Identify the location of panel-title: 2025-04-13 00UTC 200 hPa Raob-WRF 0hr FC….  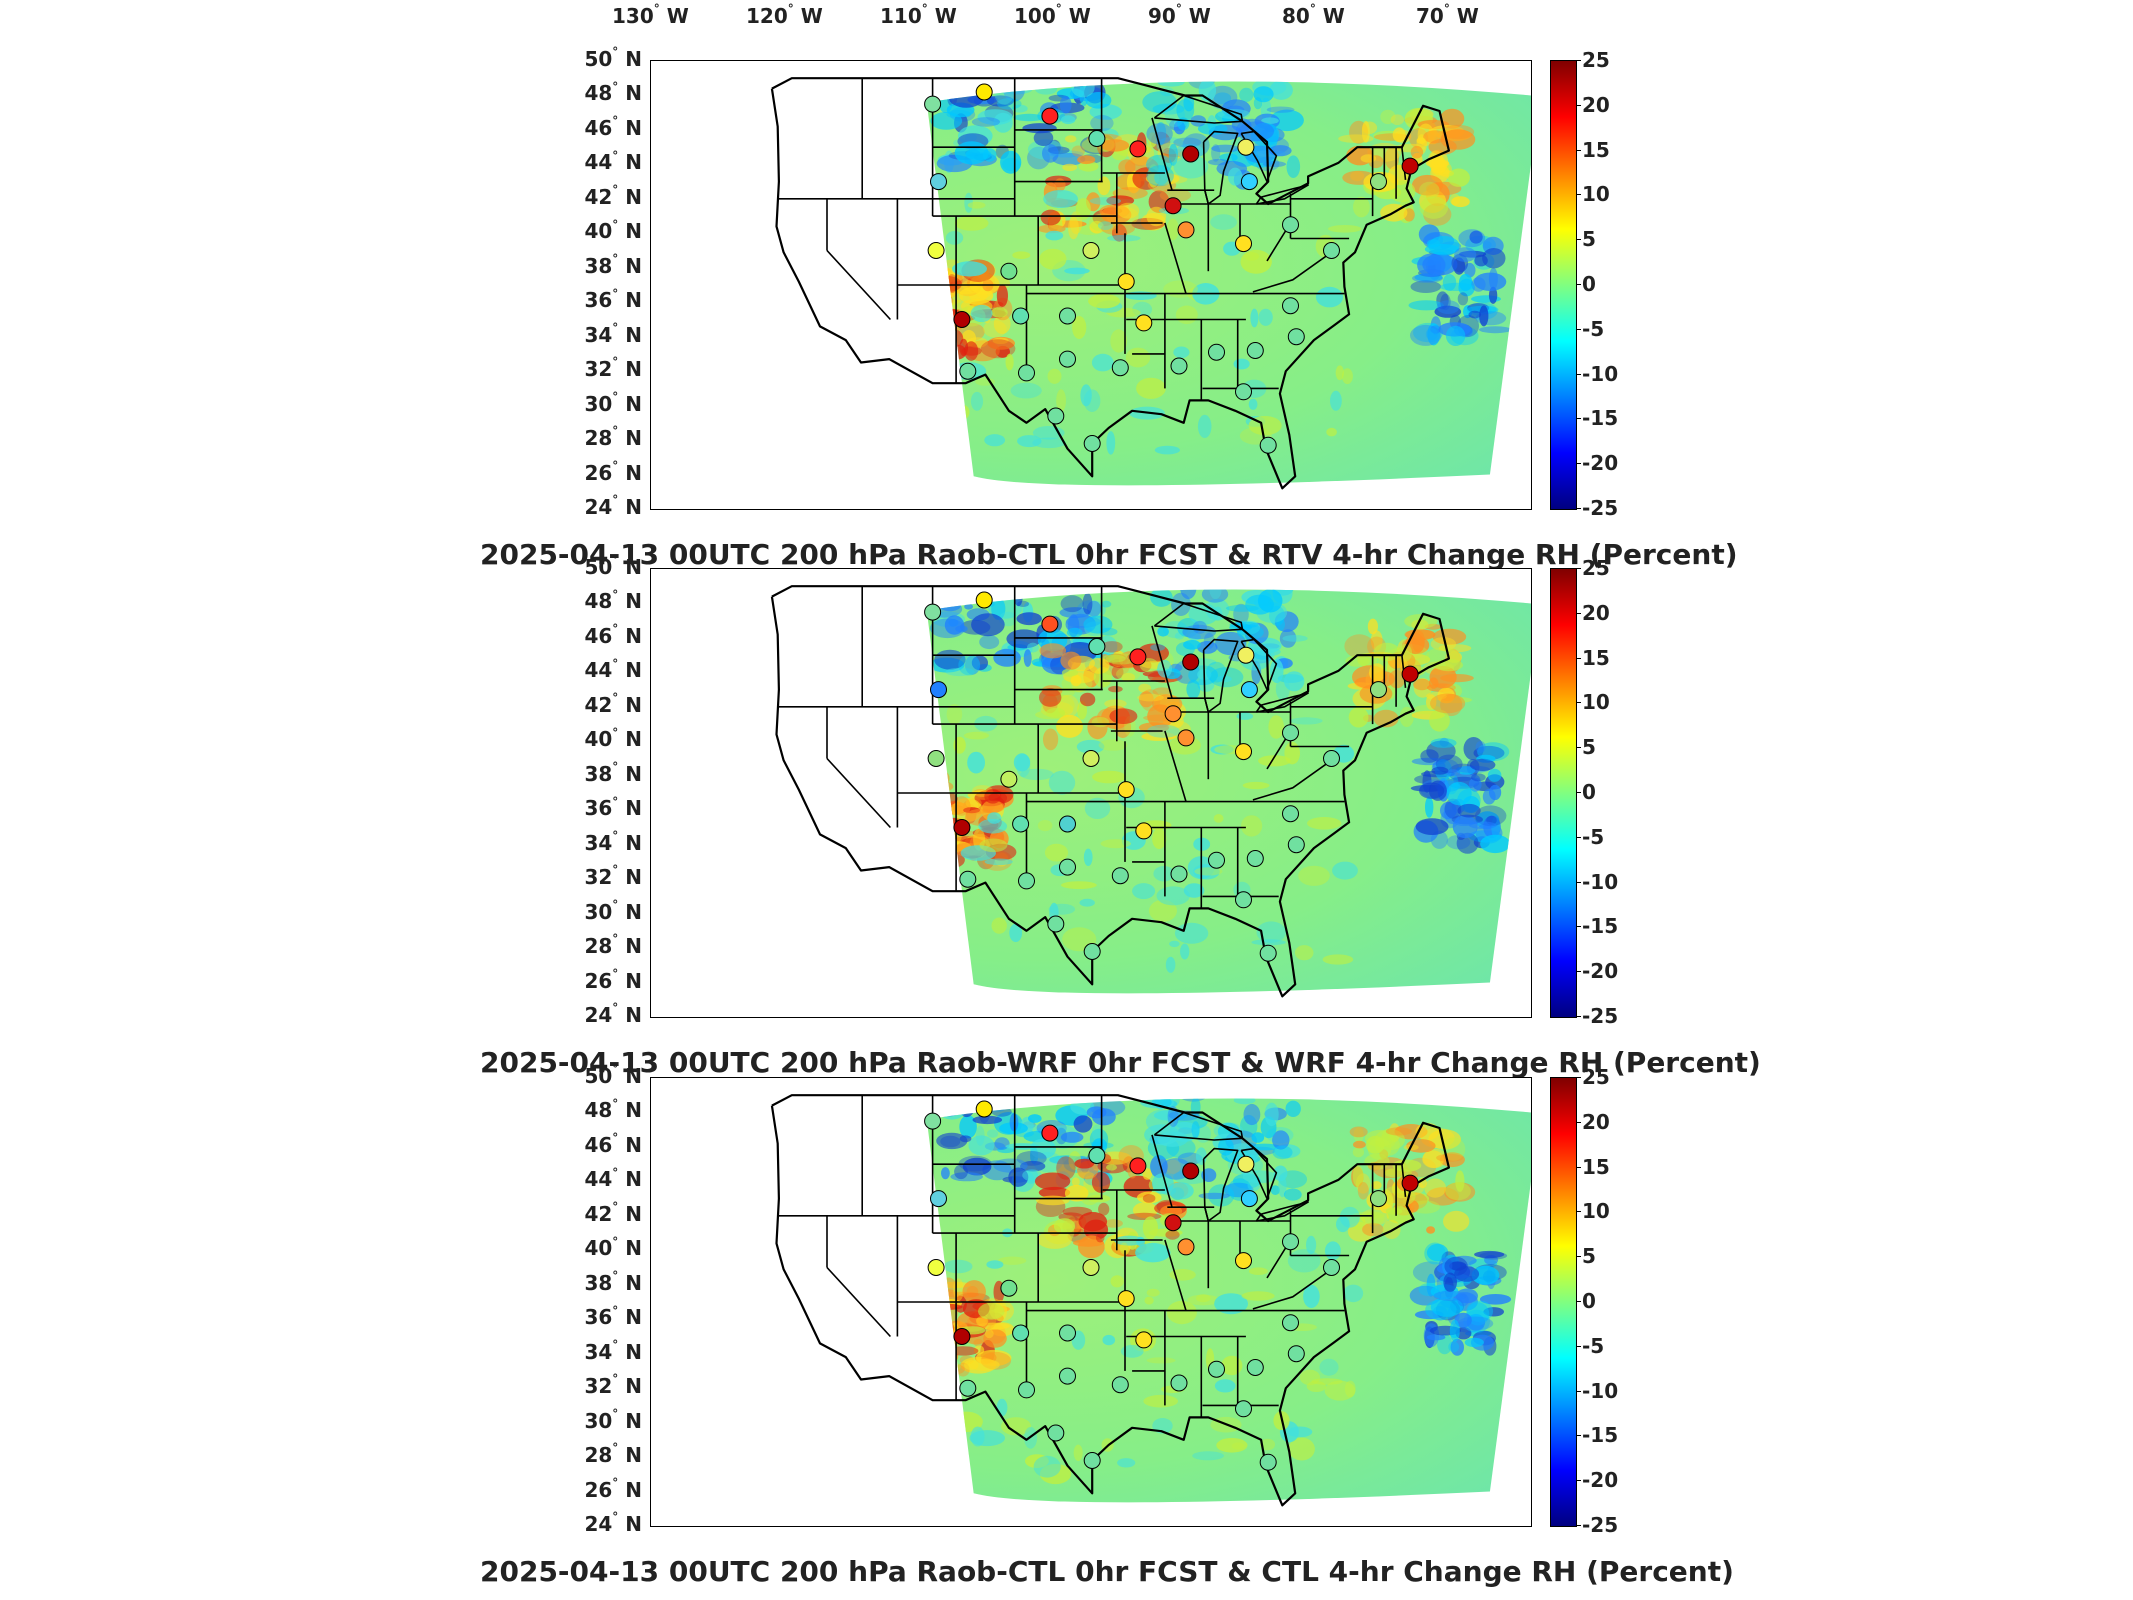
(1120, 1062).